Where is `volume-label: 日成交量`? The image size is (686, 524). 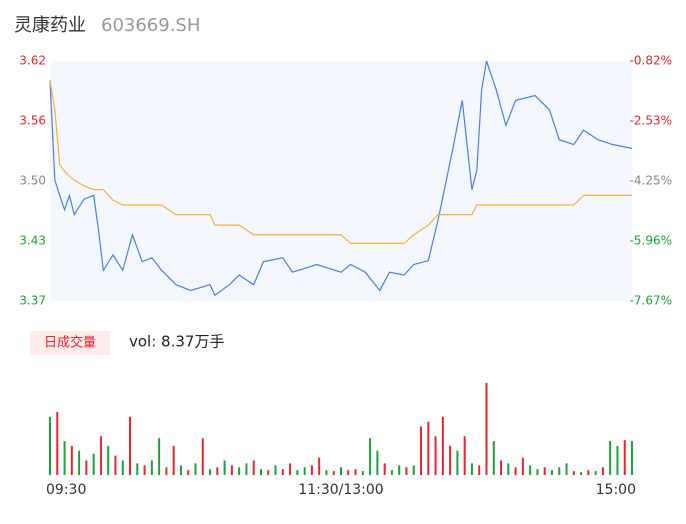 volume-label: 日成交量 is located at coordinates (70, 343).